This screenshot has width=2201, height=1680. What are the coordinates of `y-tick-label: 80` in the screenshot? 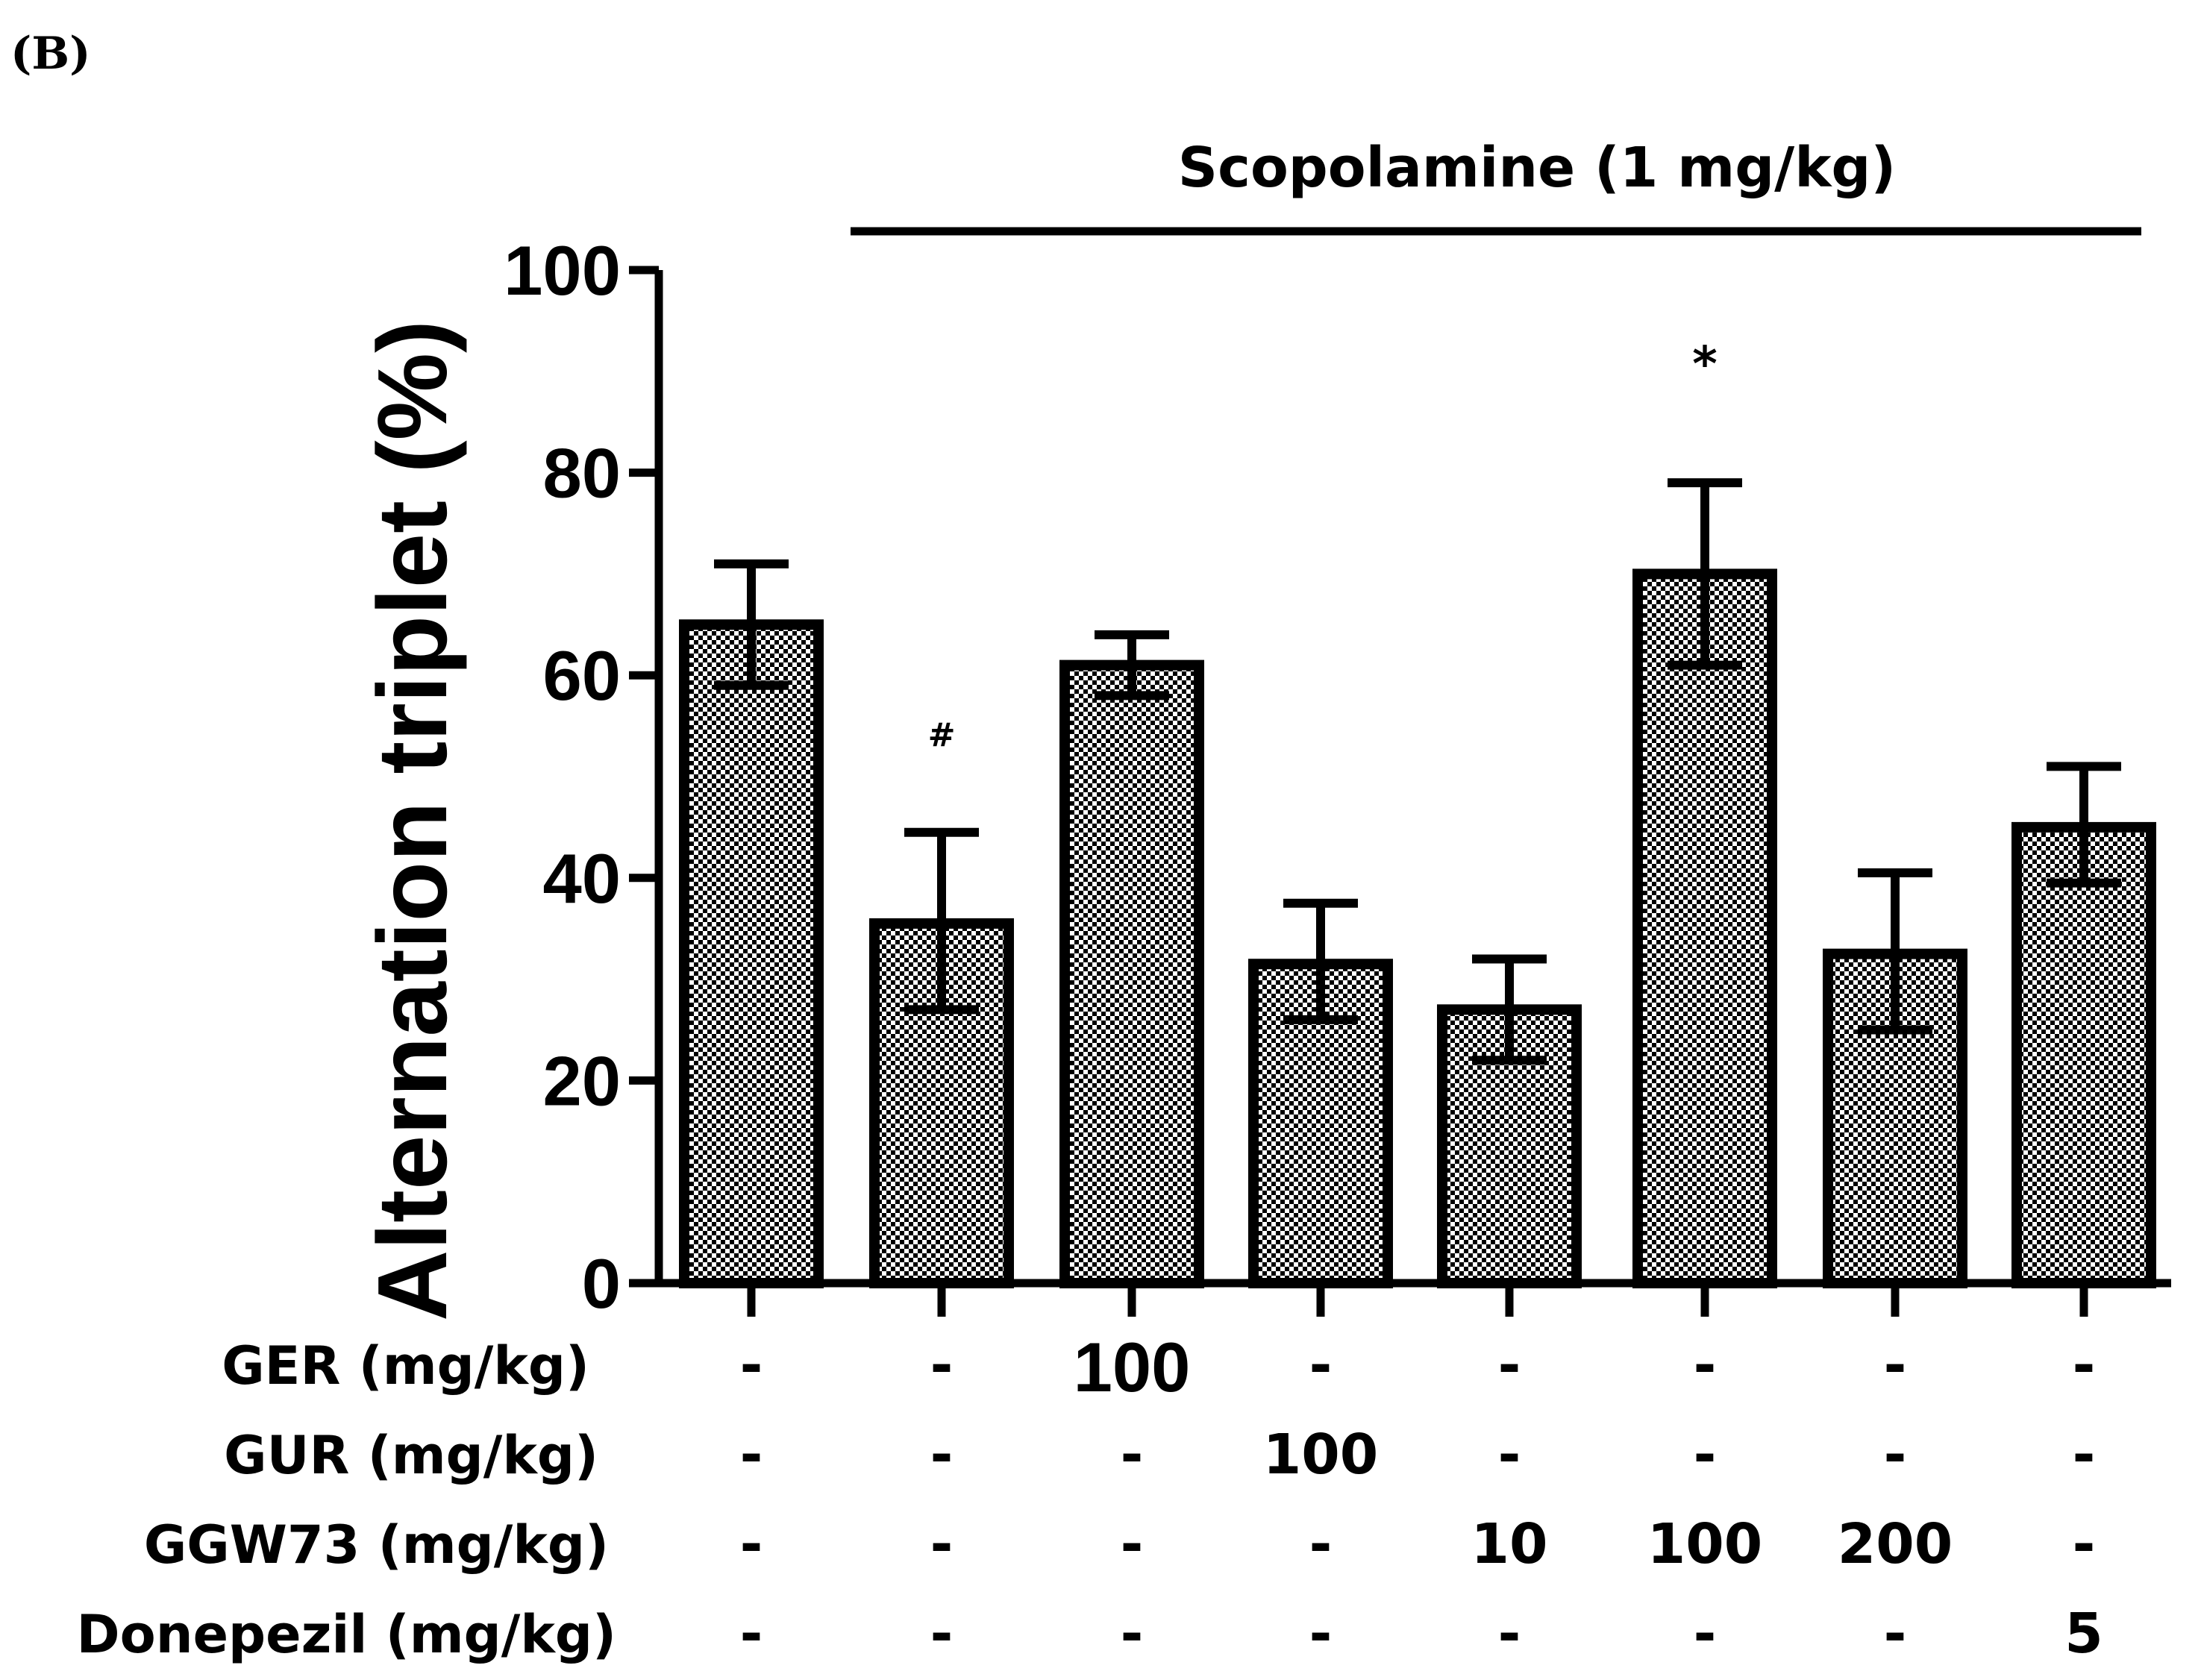 It's located at (581, 473).